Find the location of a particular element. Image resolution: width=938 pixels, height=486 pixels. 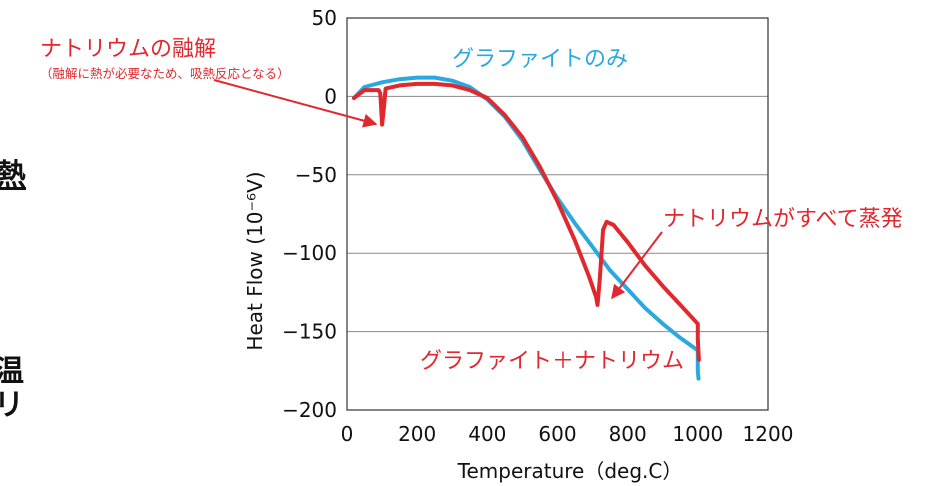

y-tick-label: −150 is located at coordinates (309, 332).